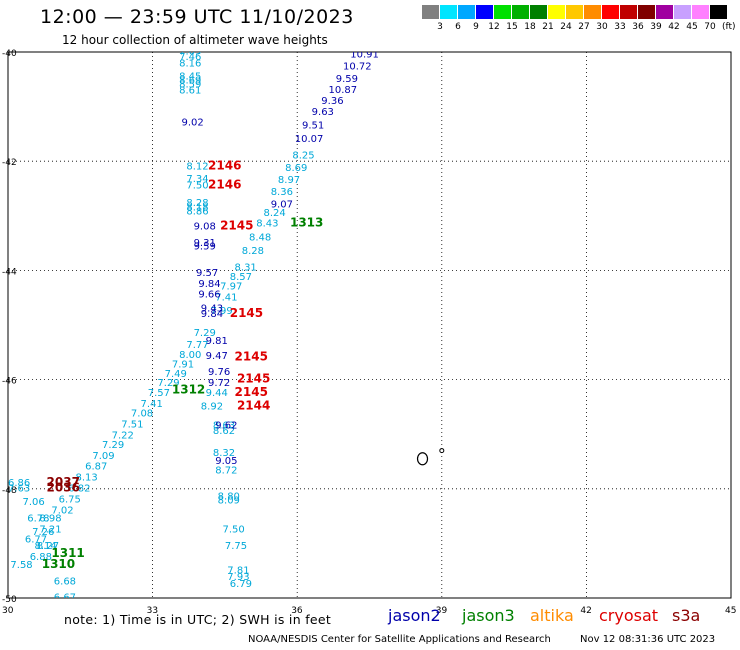  Describe the element at coordinates (9, 600) in the screenshot. I see `lat-tick-label: -50` at that location.